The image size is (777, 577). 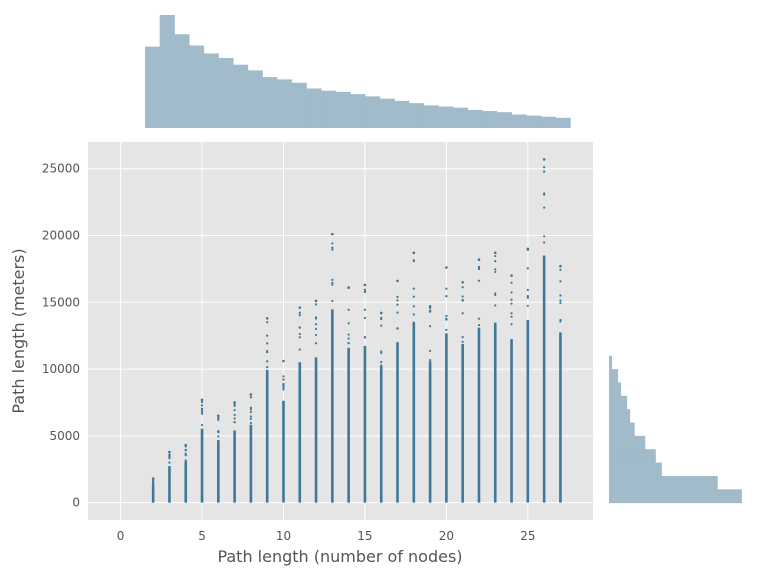 What do you see at coordinates (202, 536) in the screenshot?
I see `x-tick-label: 5` at bounding box center [202, 536].